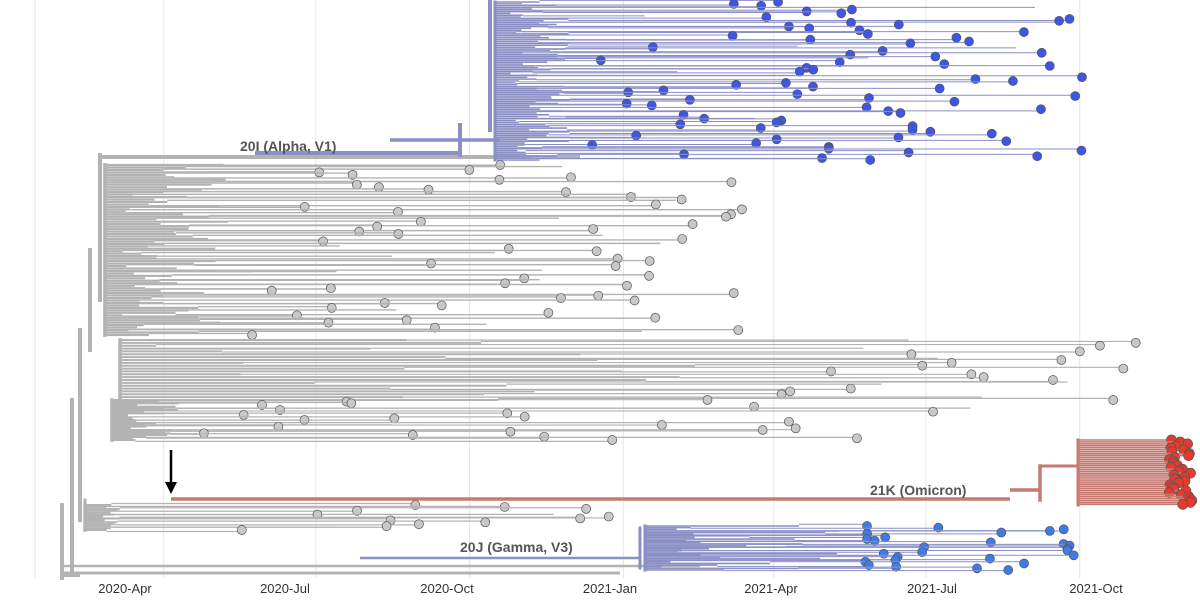  I want to click on tick-label: 2021-Apr, so click(771, 588).